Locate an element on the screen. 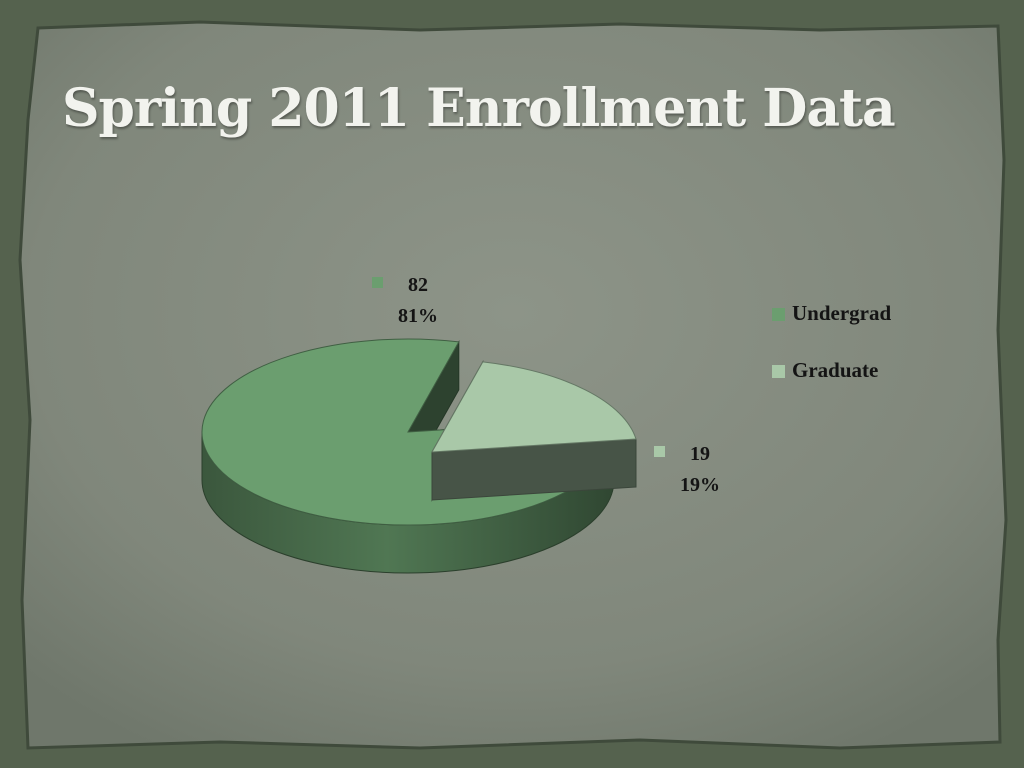  legend-item-graduate: Graduate is located at coordinates (825, 370).